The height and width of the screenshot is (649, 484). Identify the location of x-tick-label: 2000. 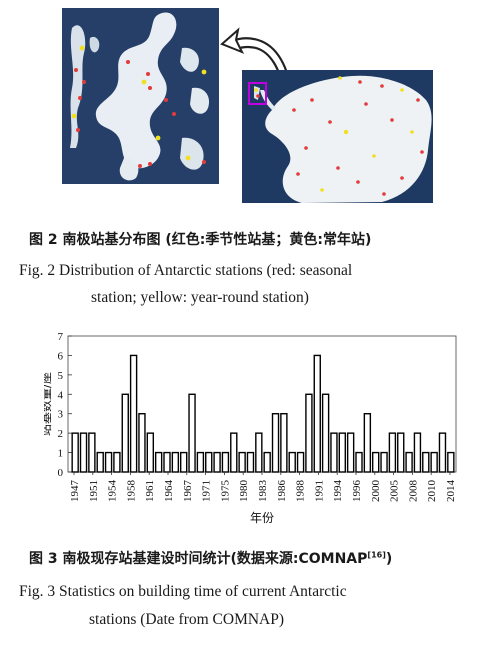
(376, 491).